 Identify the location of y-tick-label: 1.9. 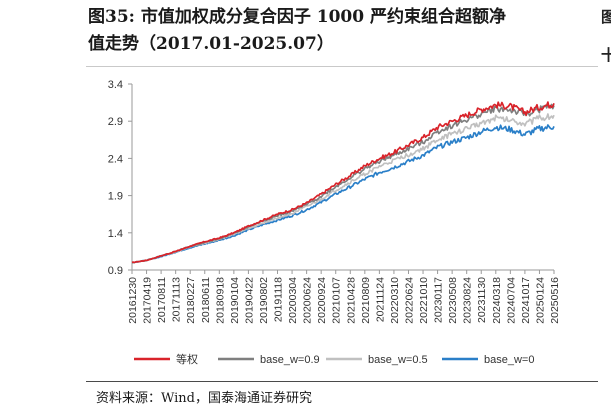
(115, 197).